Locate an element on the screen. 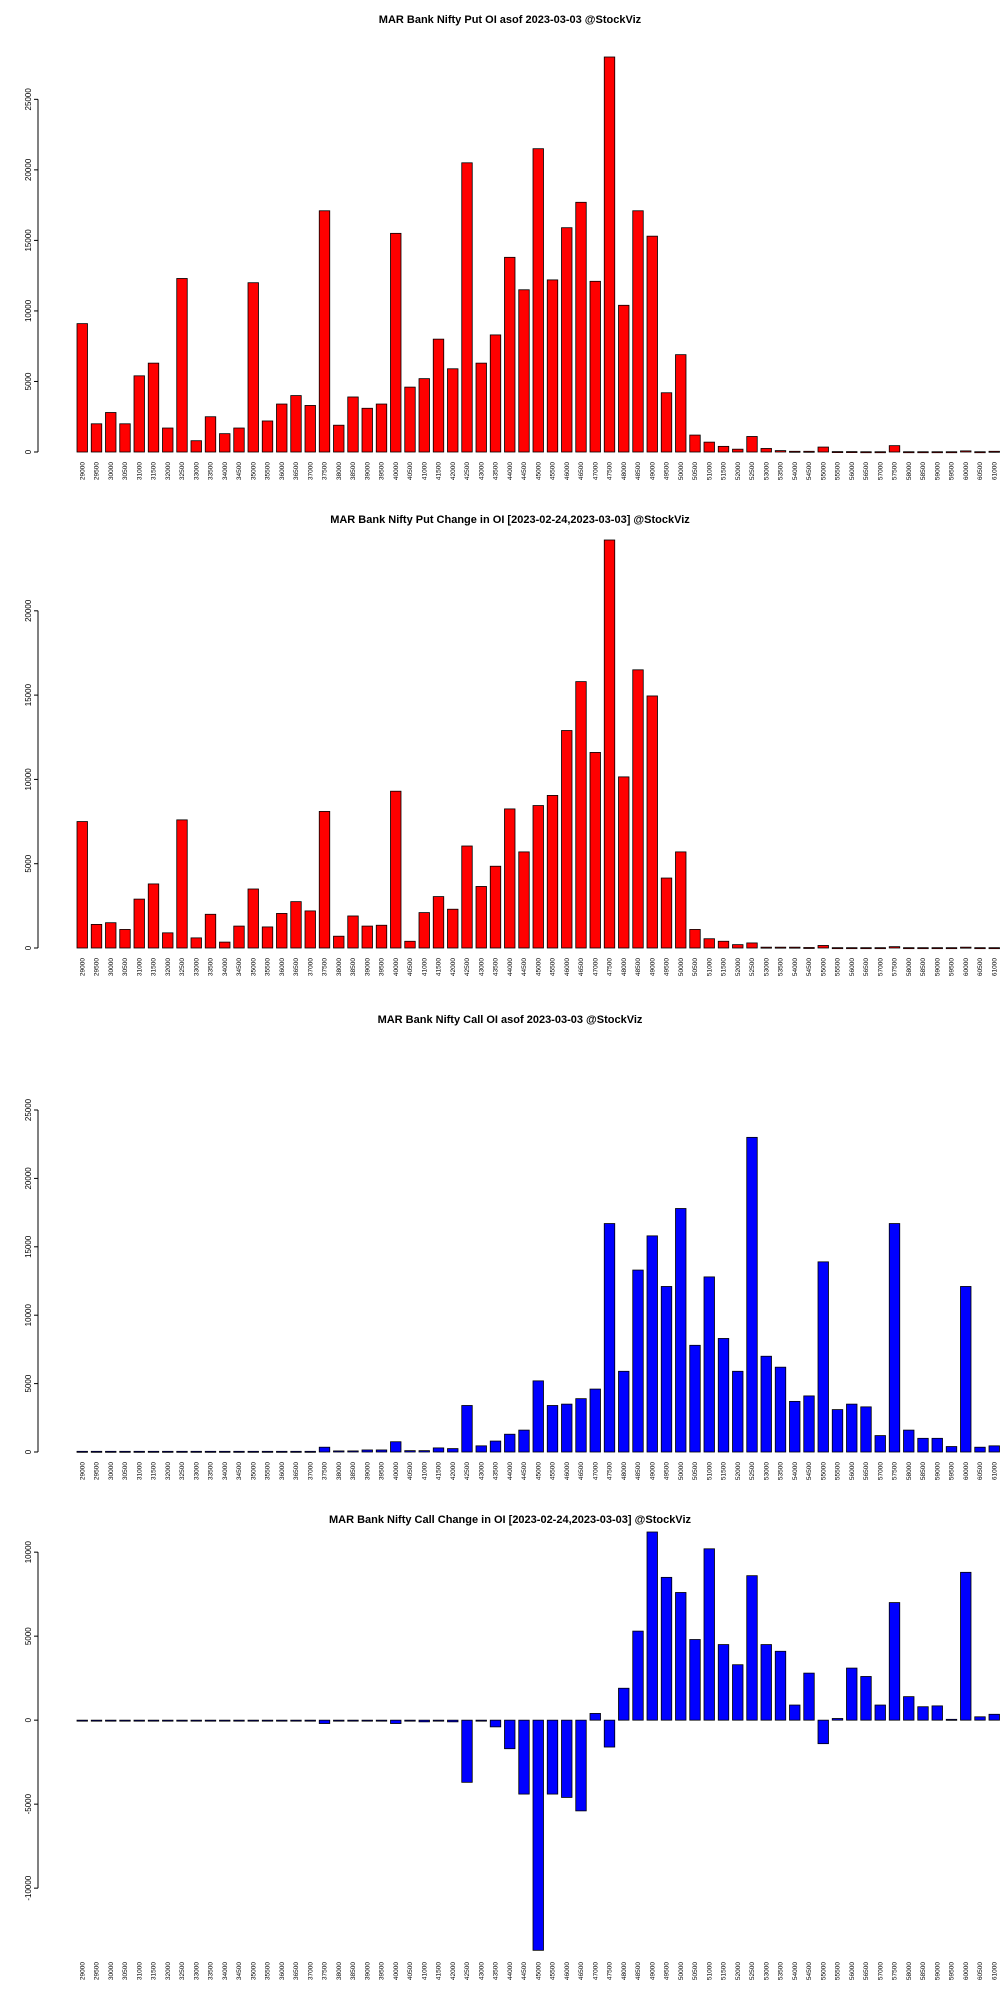 This screenshot has height=2000, width=1000. y-tick-label: 5000 is located at coordinates (28, 1383).